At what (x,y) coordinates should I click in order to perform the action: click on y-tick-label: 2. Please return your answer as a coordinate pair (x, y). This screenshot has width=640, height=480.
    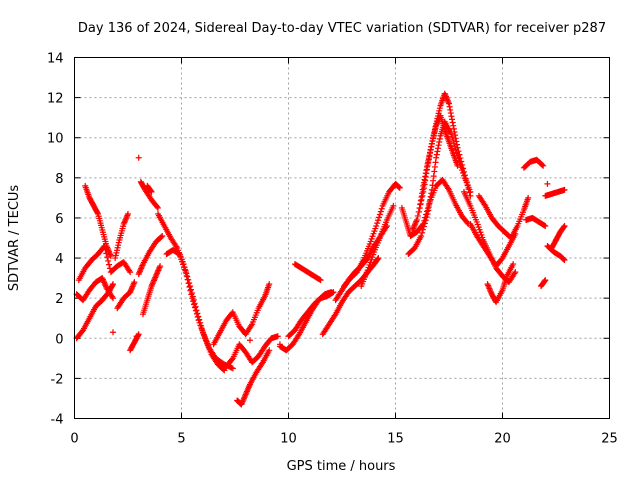
    Looking at the image, I should click on (59, 299).